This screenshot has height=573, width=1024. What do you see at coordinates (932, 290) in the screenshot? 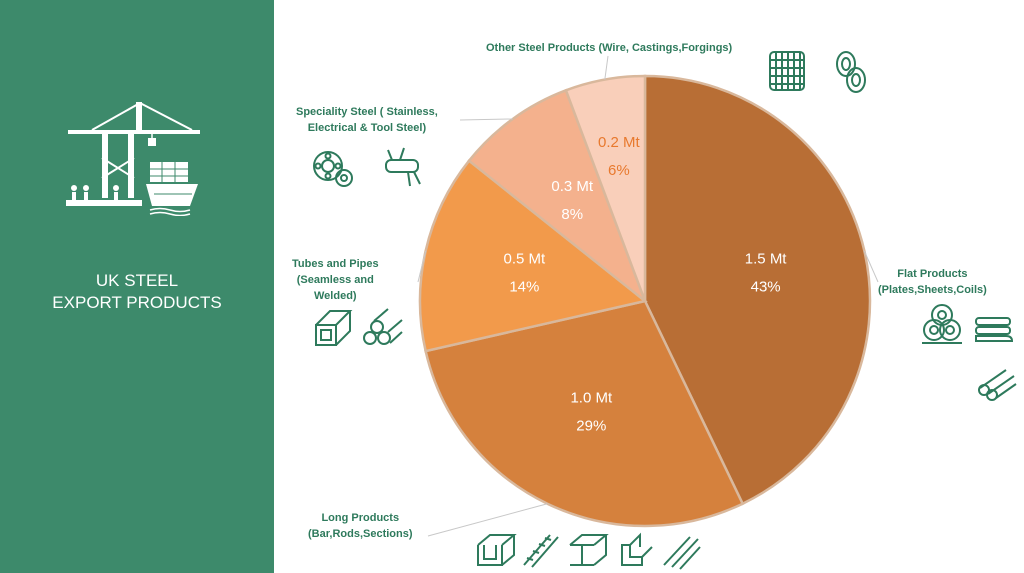
I see `label-line: (Plates,Sheets,Coils)` at bounding box center [932, 290].